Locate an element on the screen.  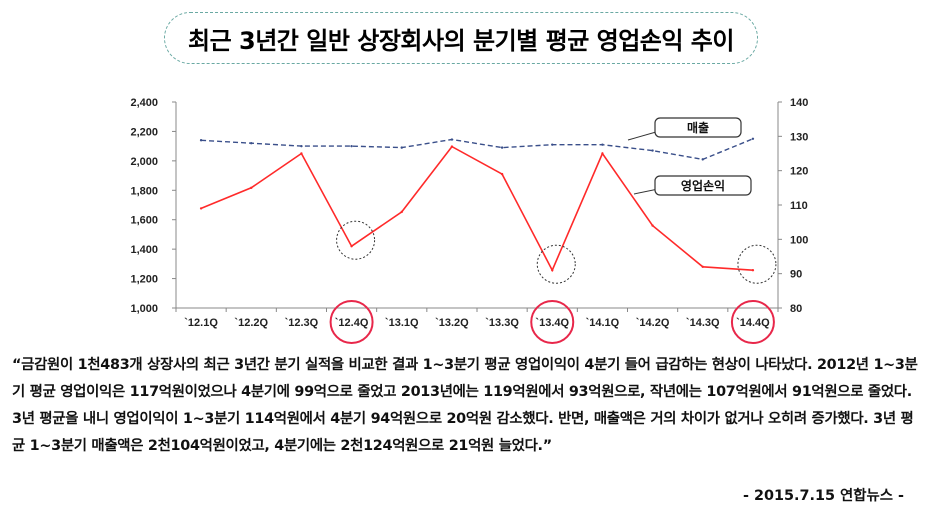
x-tick-label: `14.1Q is located at coordinates (603, 323).